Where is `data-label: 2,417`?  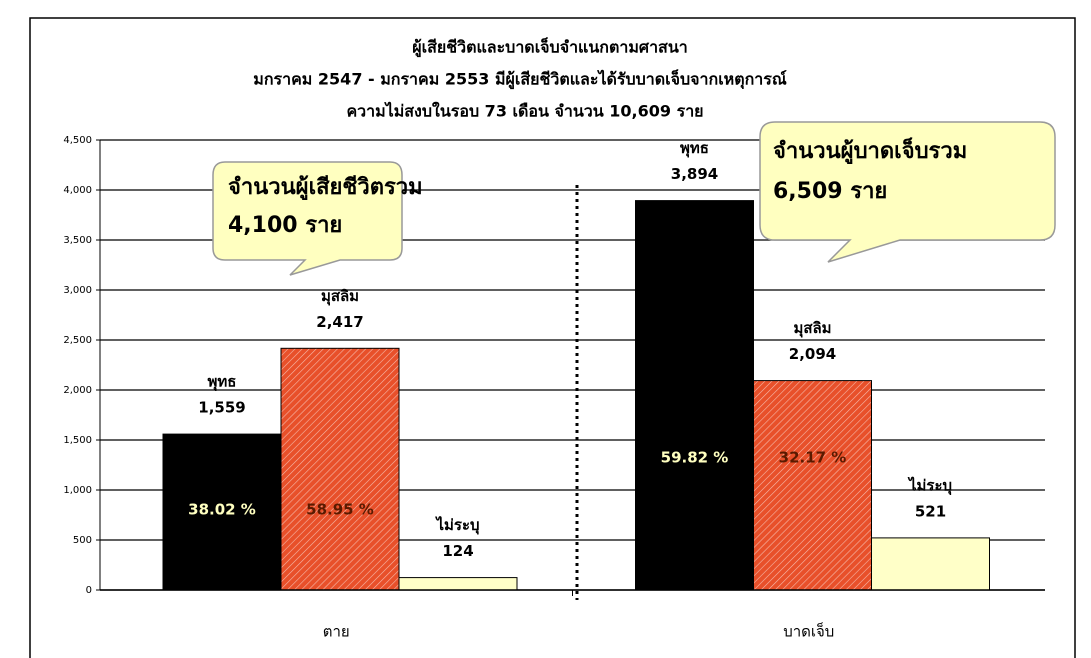 data-label: 2,417 is located at coordinates (339, 322).